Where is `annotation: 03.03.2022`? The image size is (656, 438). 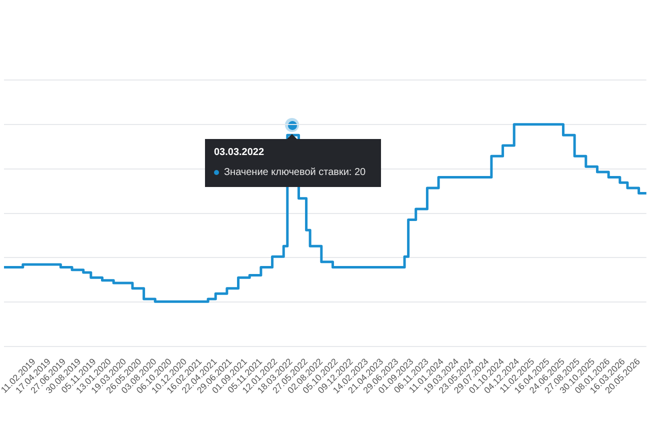
annotation: 03.03.2022 is located at coordinates (240, 152).